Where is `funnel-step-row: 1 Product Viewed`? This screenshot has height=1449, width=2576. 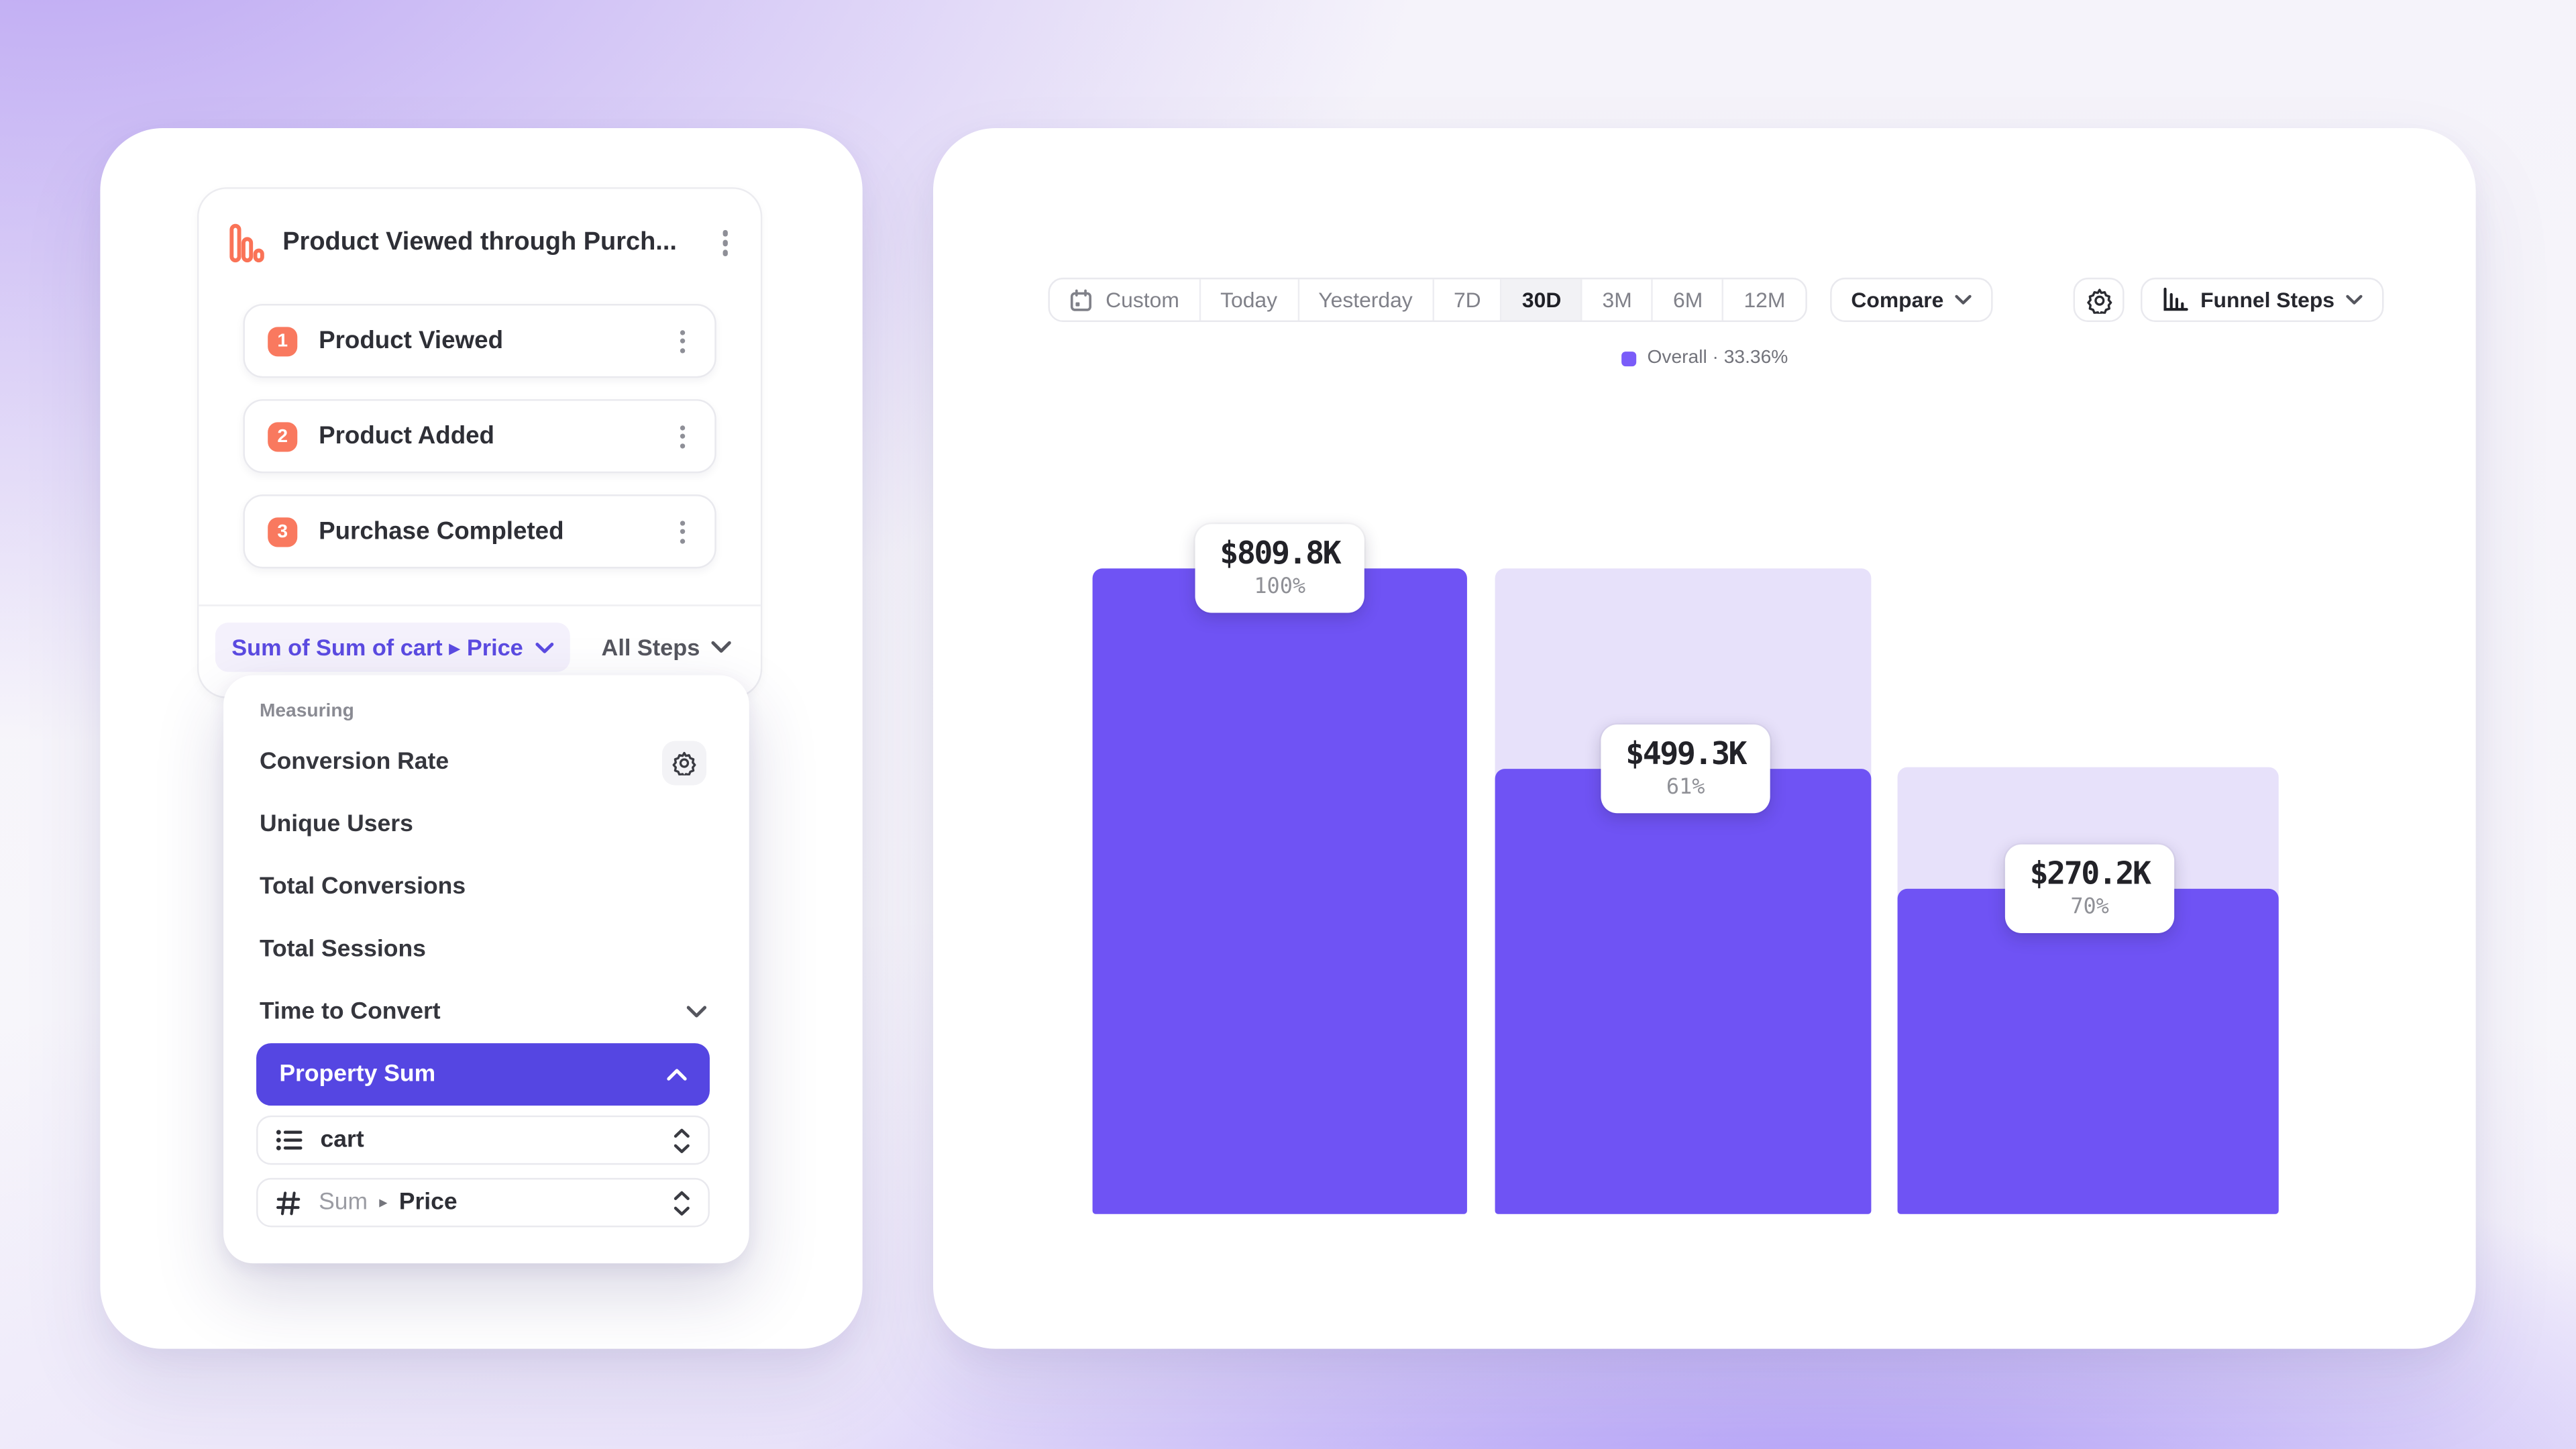 funnel-step-row: 1 Product Viewed is located at coordinates (479, 341).